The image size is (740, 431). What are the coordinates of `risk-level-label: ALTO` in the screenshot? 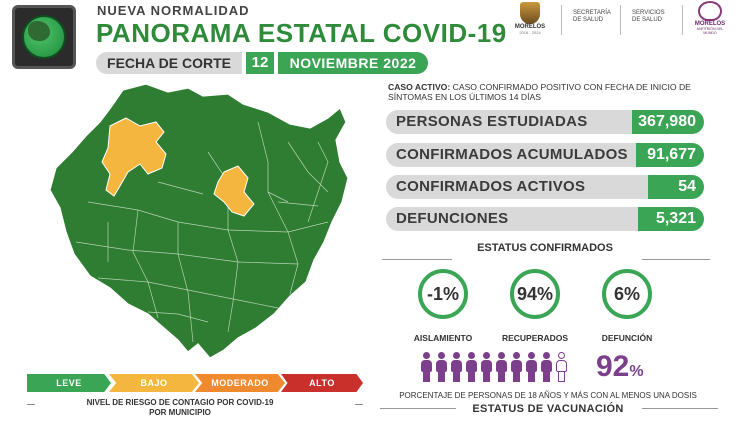 It's located at (322, 383).